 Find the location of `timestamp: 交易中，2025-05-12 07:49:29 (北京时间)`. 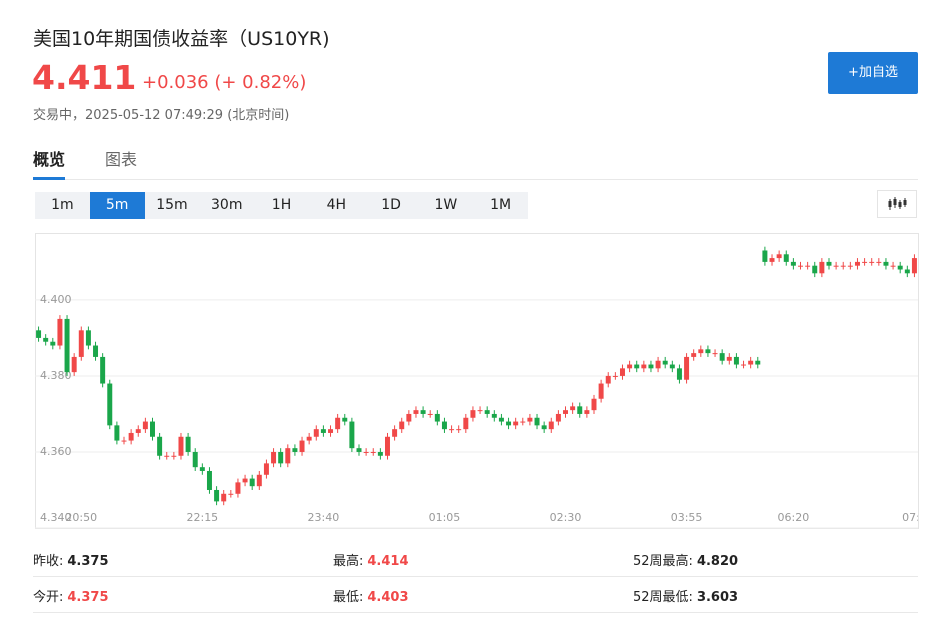

timestamp: 交易中，2025-05-12 07:49:29 (北京时间) is located at coordinates (161, 115).